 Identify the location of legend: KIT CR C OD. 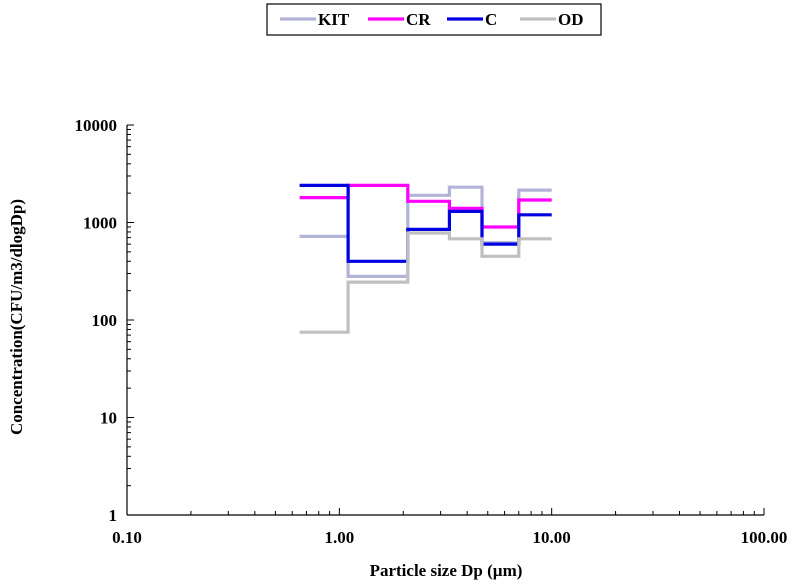
(434, 19).